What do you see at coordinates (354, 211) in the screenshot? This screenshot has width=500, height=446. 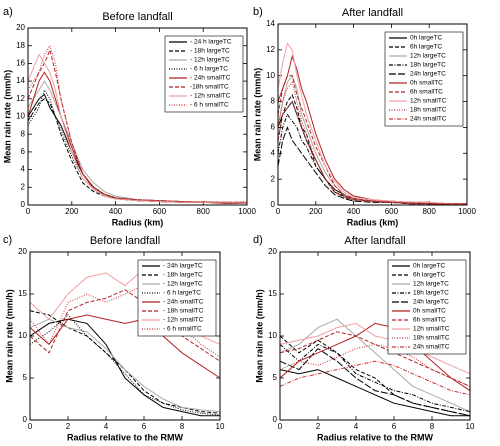 I see `x-tick-label: 400` at bounding box center [354, 211].